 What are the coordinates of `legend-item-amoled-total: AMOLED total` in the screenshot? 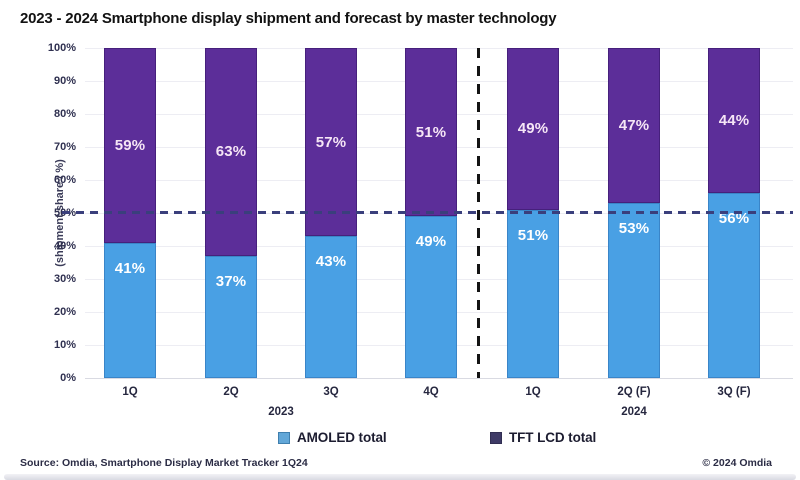 It's located at (332, 437).